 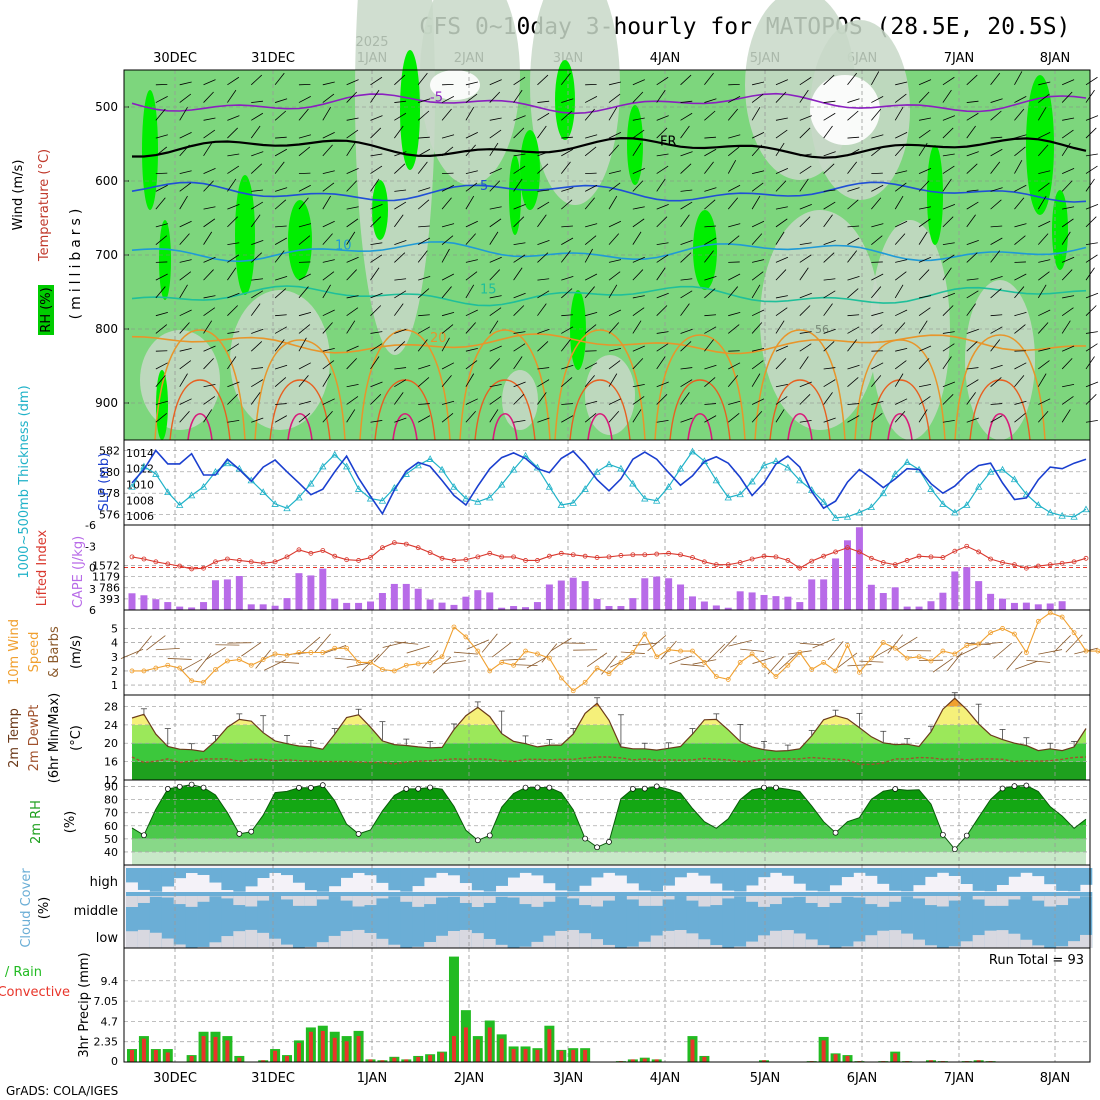 I want to click on middle-cloud-bar, so click(x=573, y=907).